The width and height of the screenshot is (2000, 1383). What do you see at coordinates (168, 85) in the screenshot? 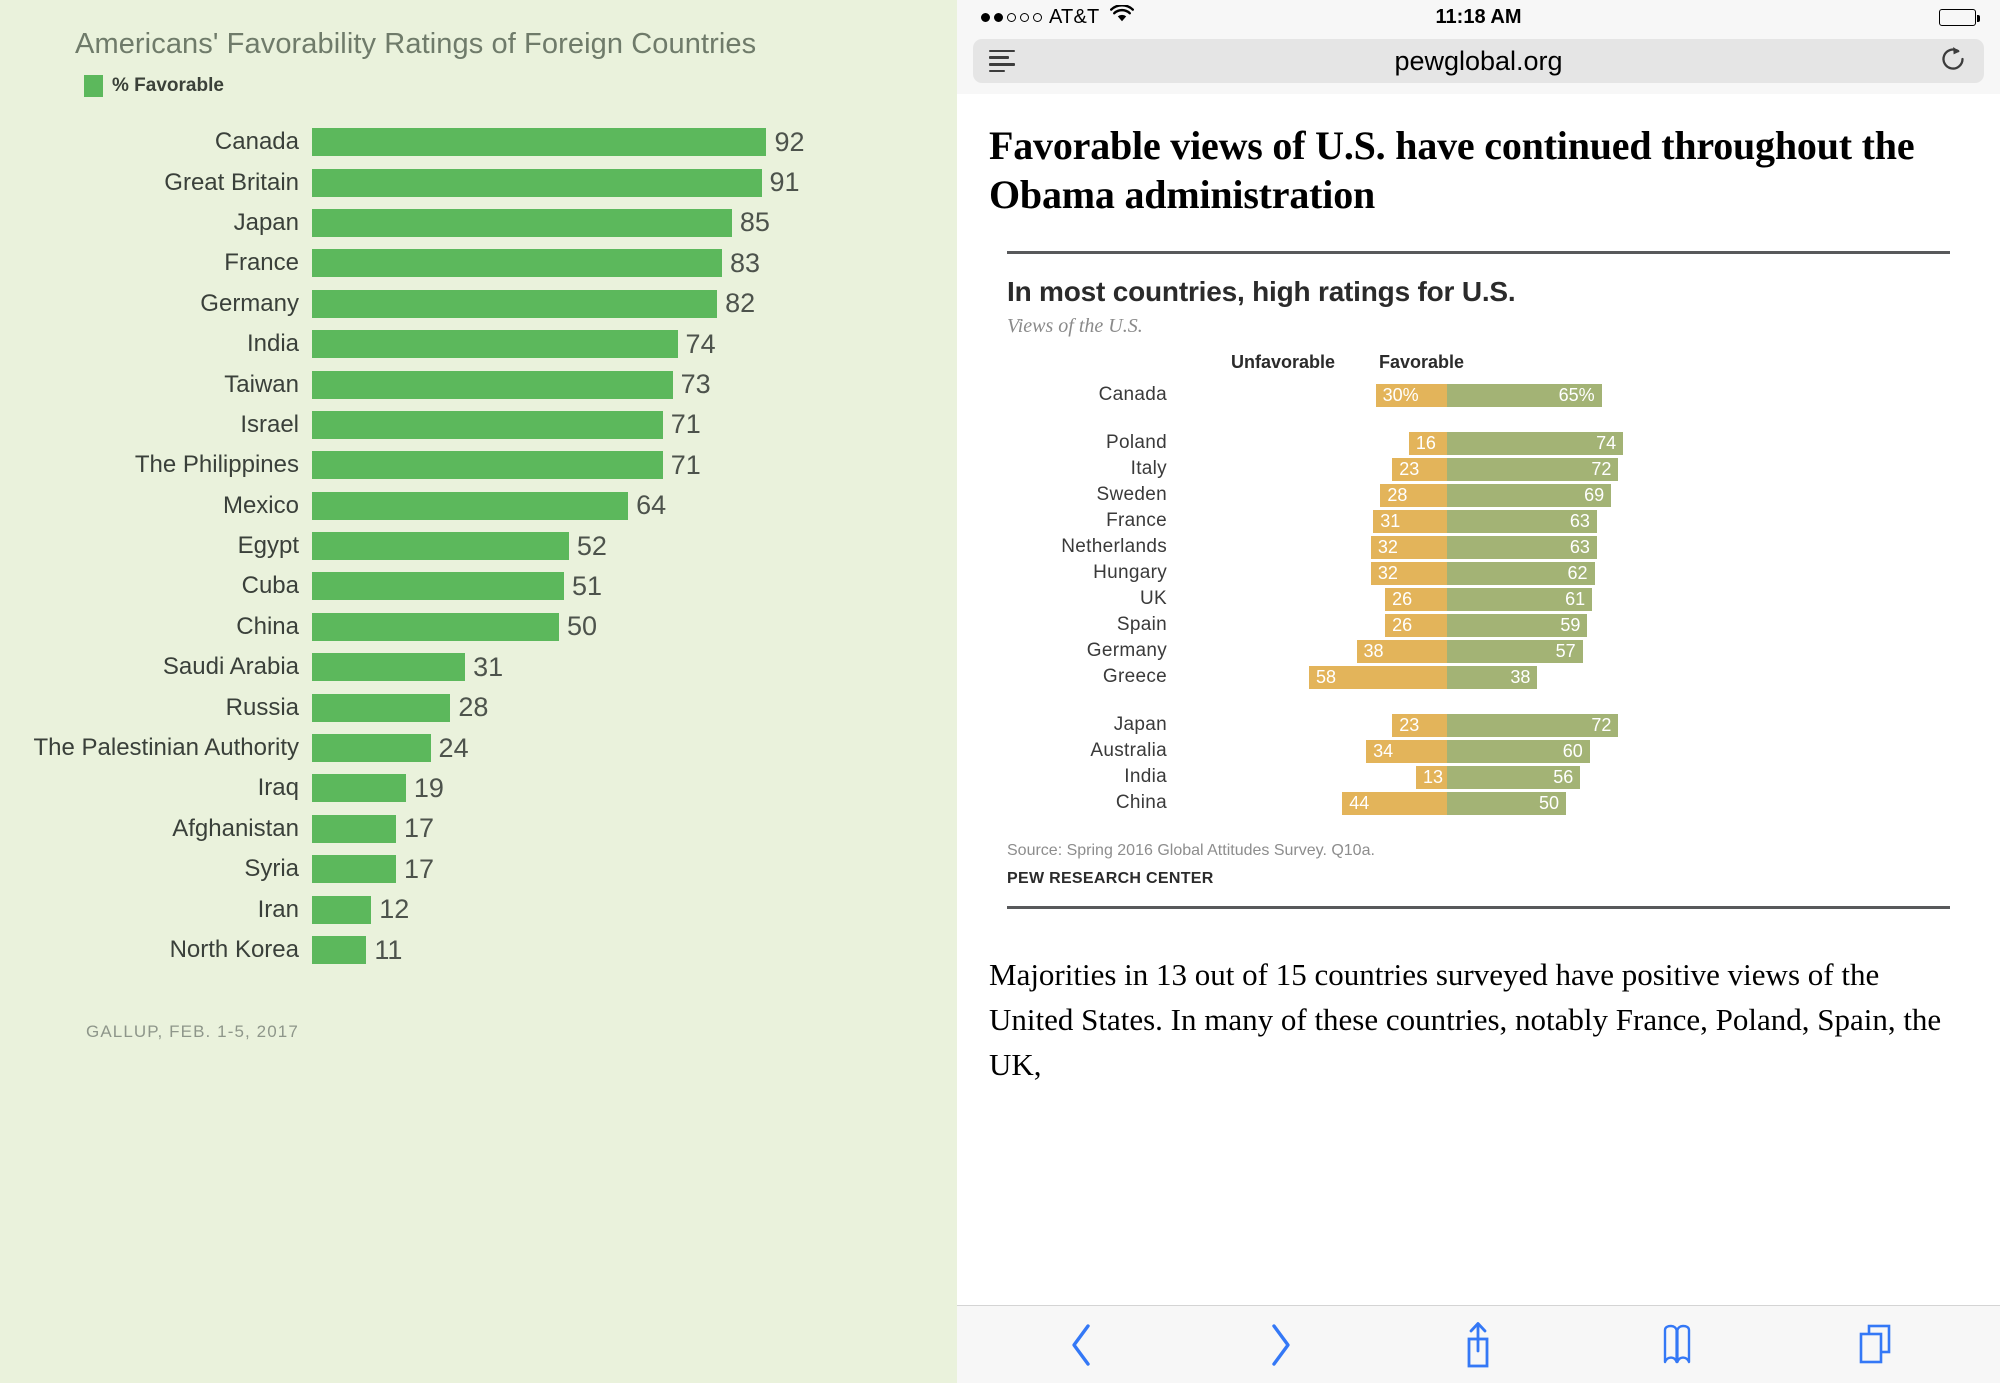
I see `legend-label: % Favorable` at bounding box center [168, 85].